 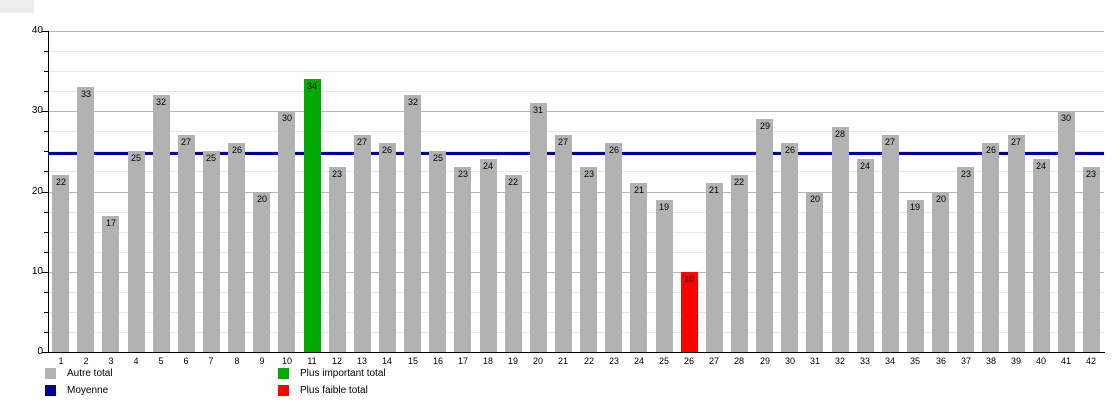 What do you see at coordinates (437, 361) in the screenshot?
I see `x-tick-label: 16` at bounding box center [437, 361].